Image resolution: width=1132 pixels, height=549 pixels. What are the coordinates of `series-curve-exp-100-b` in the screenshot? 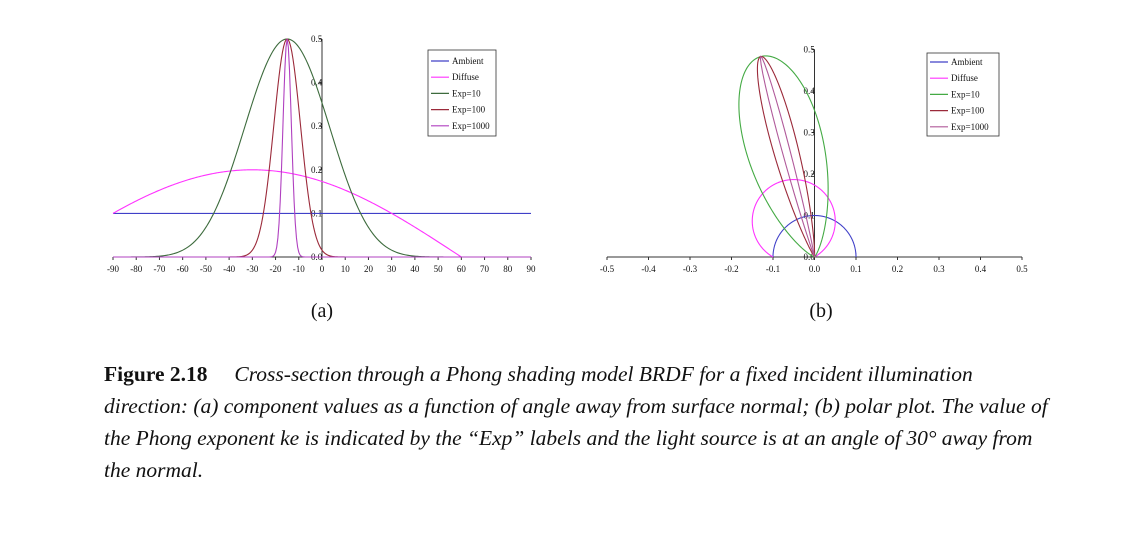 It's located at (786, 156).